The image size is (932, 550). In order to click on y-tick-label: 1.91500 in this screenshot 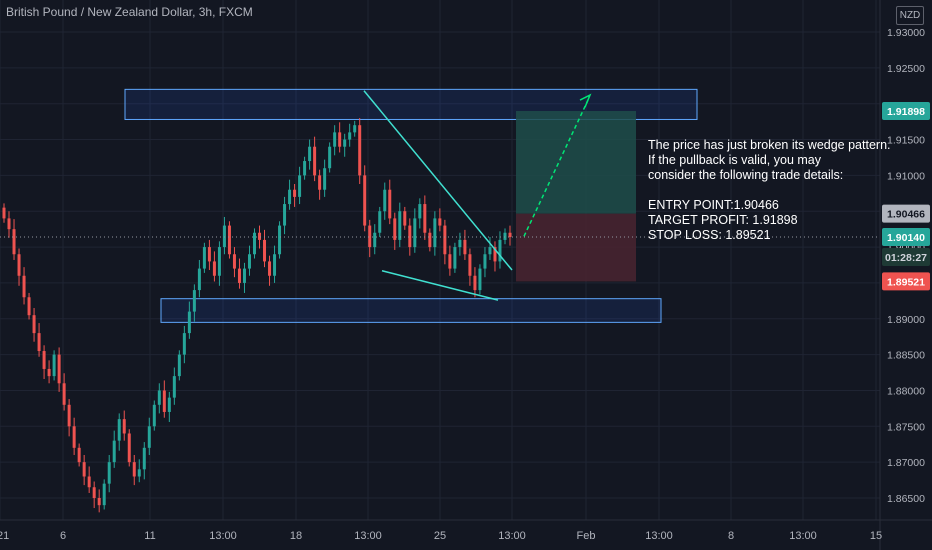, I will do `click(906, 141)`.